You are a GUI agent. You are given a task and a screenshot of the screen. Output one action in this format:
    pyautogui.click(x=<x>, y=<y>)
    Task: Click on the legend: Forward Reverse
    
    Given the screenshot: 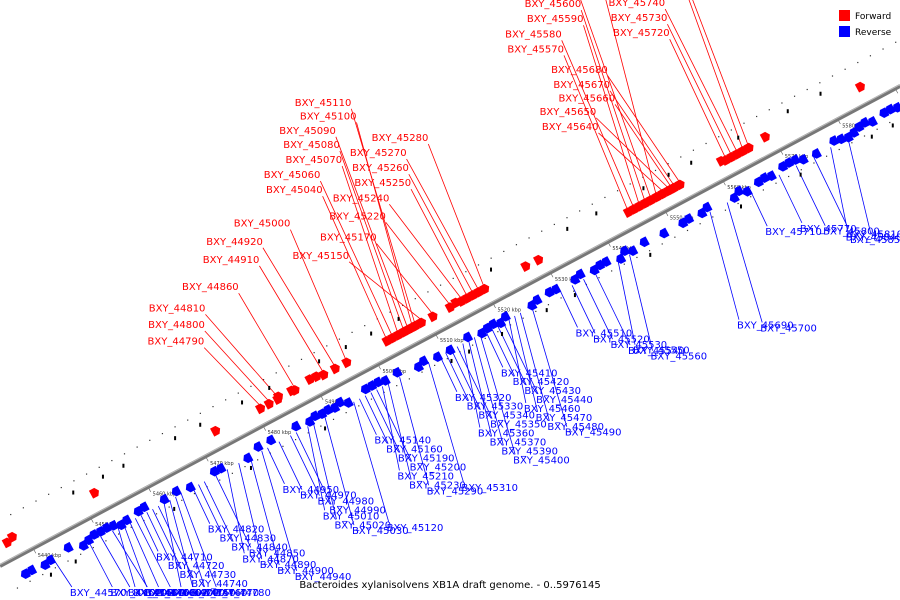 What is the action you would take?
    pyautogui.click(x=865, y=24)
    